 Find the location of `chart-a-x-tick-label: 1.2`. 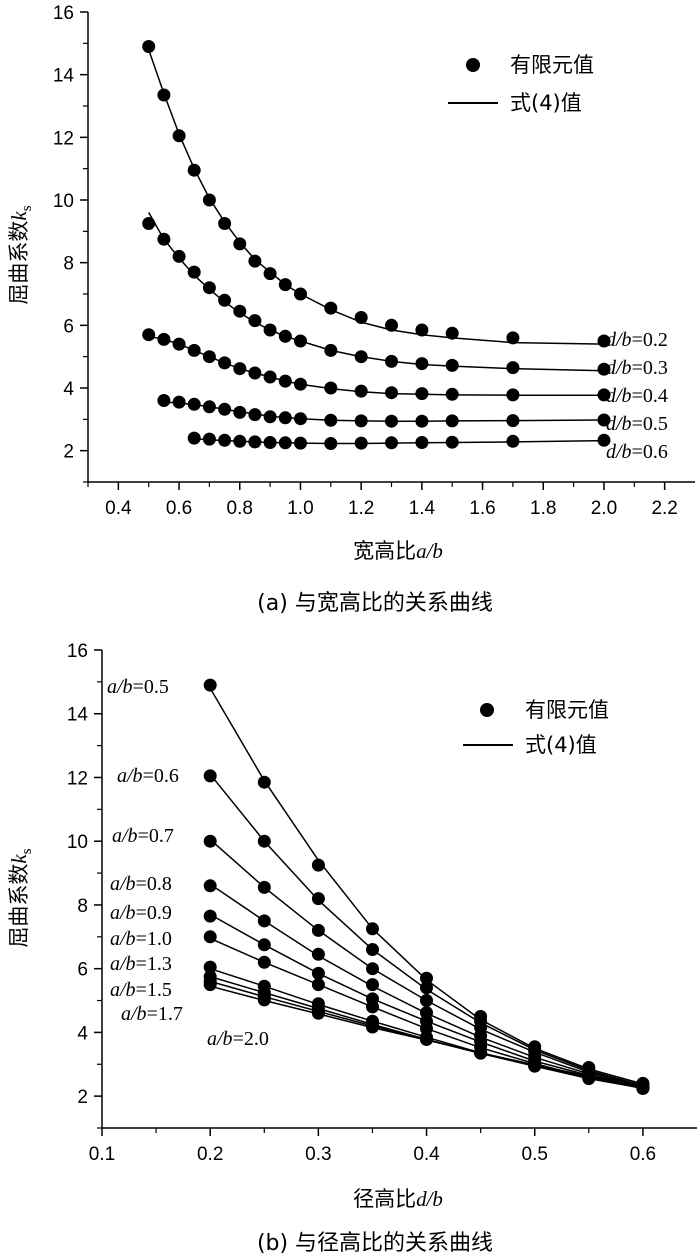

chart-a-x-tick-label: 1.2 is located at coordinates (361, 508).